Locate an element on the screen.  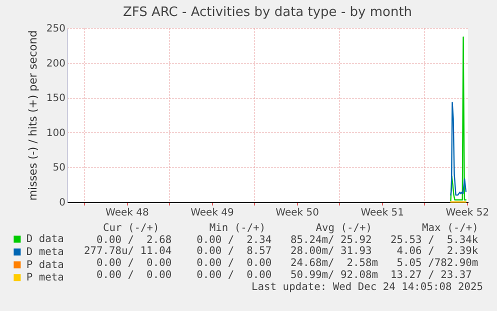
legend-label: P data is located at coordinates (45, 264).